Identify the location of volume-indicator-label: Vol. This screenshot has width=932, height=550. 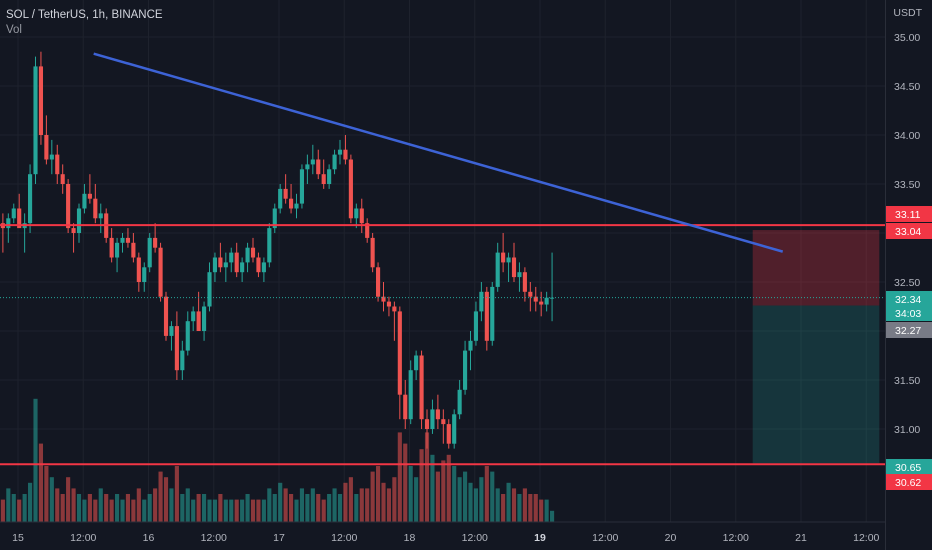
(14, 30).